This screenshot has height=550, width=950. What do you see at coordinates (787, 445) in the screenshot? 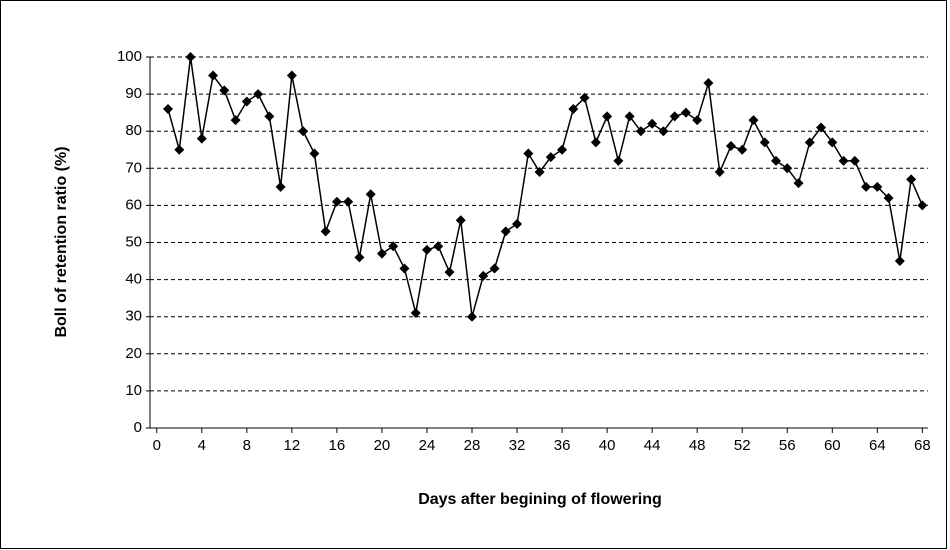
I see `x-tick-label: 56` at bounding box center [787, 445].